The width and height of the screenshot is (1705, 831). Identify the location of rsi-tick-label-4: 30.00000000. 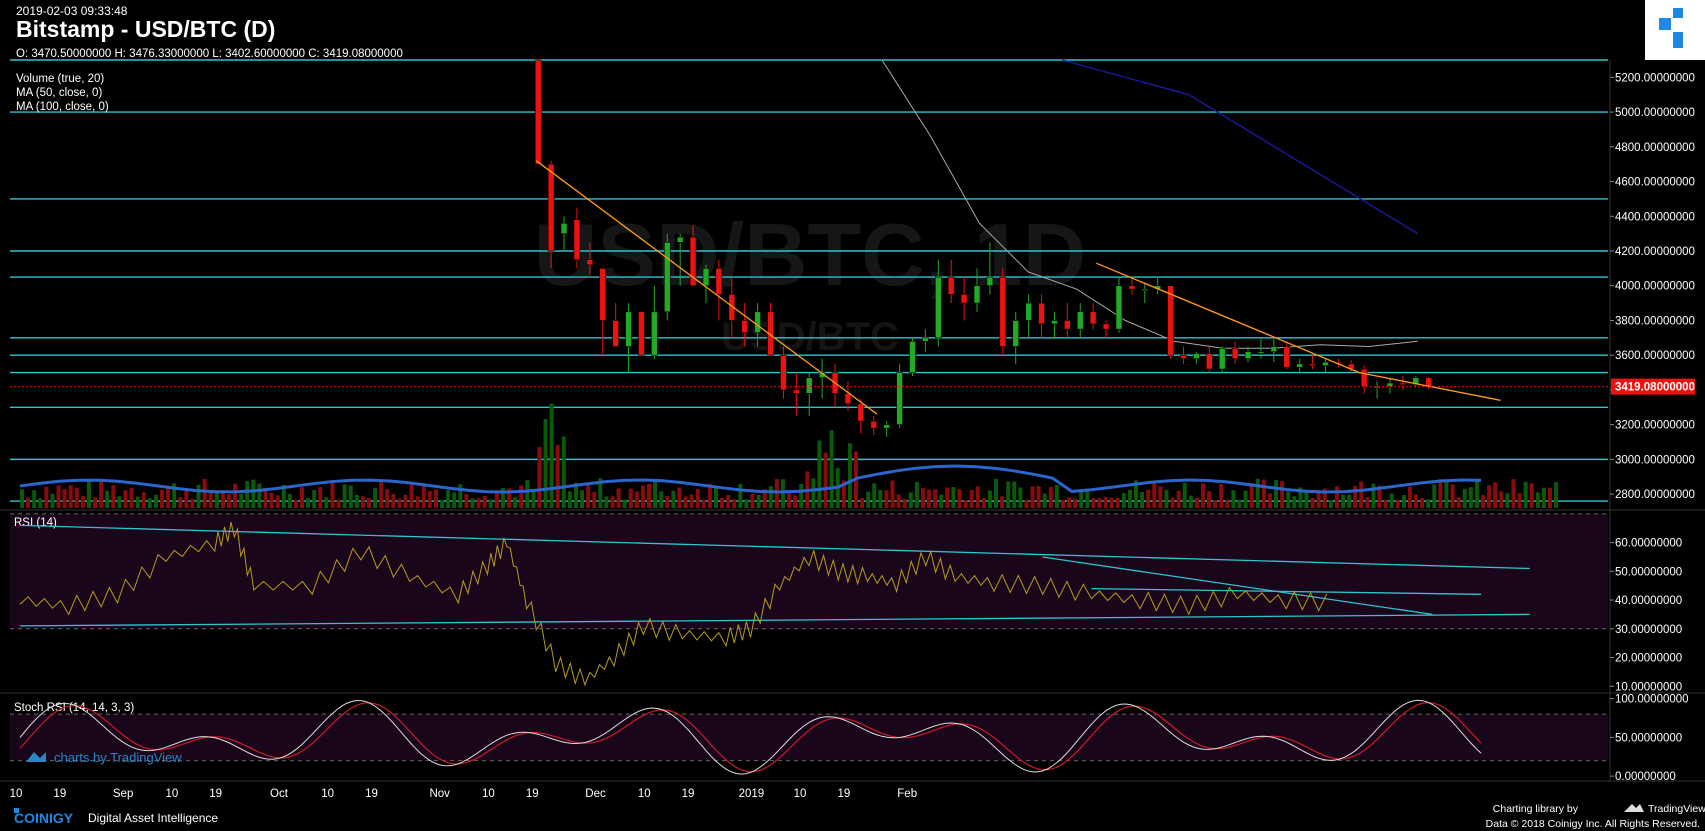
(1648, 630).